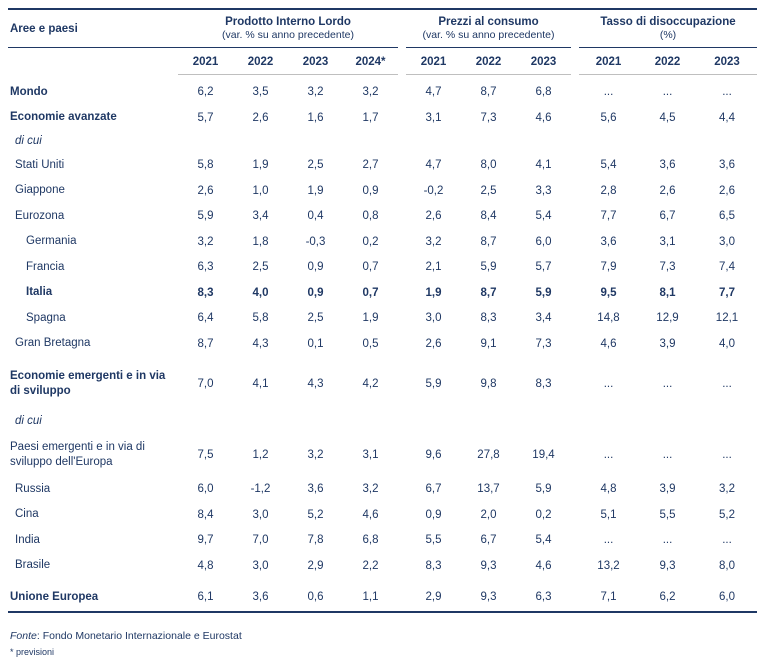 This screenshot has width=765, height=658. Describe the element at coordinates (382, 191) in the screenshot. I see `table-row-giappone: Giappone 2,6 1,0 1,9 0,9 -0,2 2,5 3,3 2,8 2,6 2,6` at that location.